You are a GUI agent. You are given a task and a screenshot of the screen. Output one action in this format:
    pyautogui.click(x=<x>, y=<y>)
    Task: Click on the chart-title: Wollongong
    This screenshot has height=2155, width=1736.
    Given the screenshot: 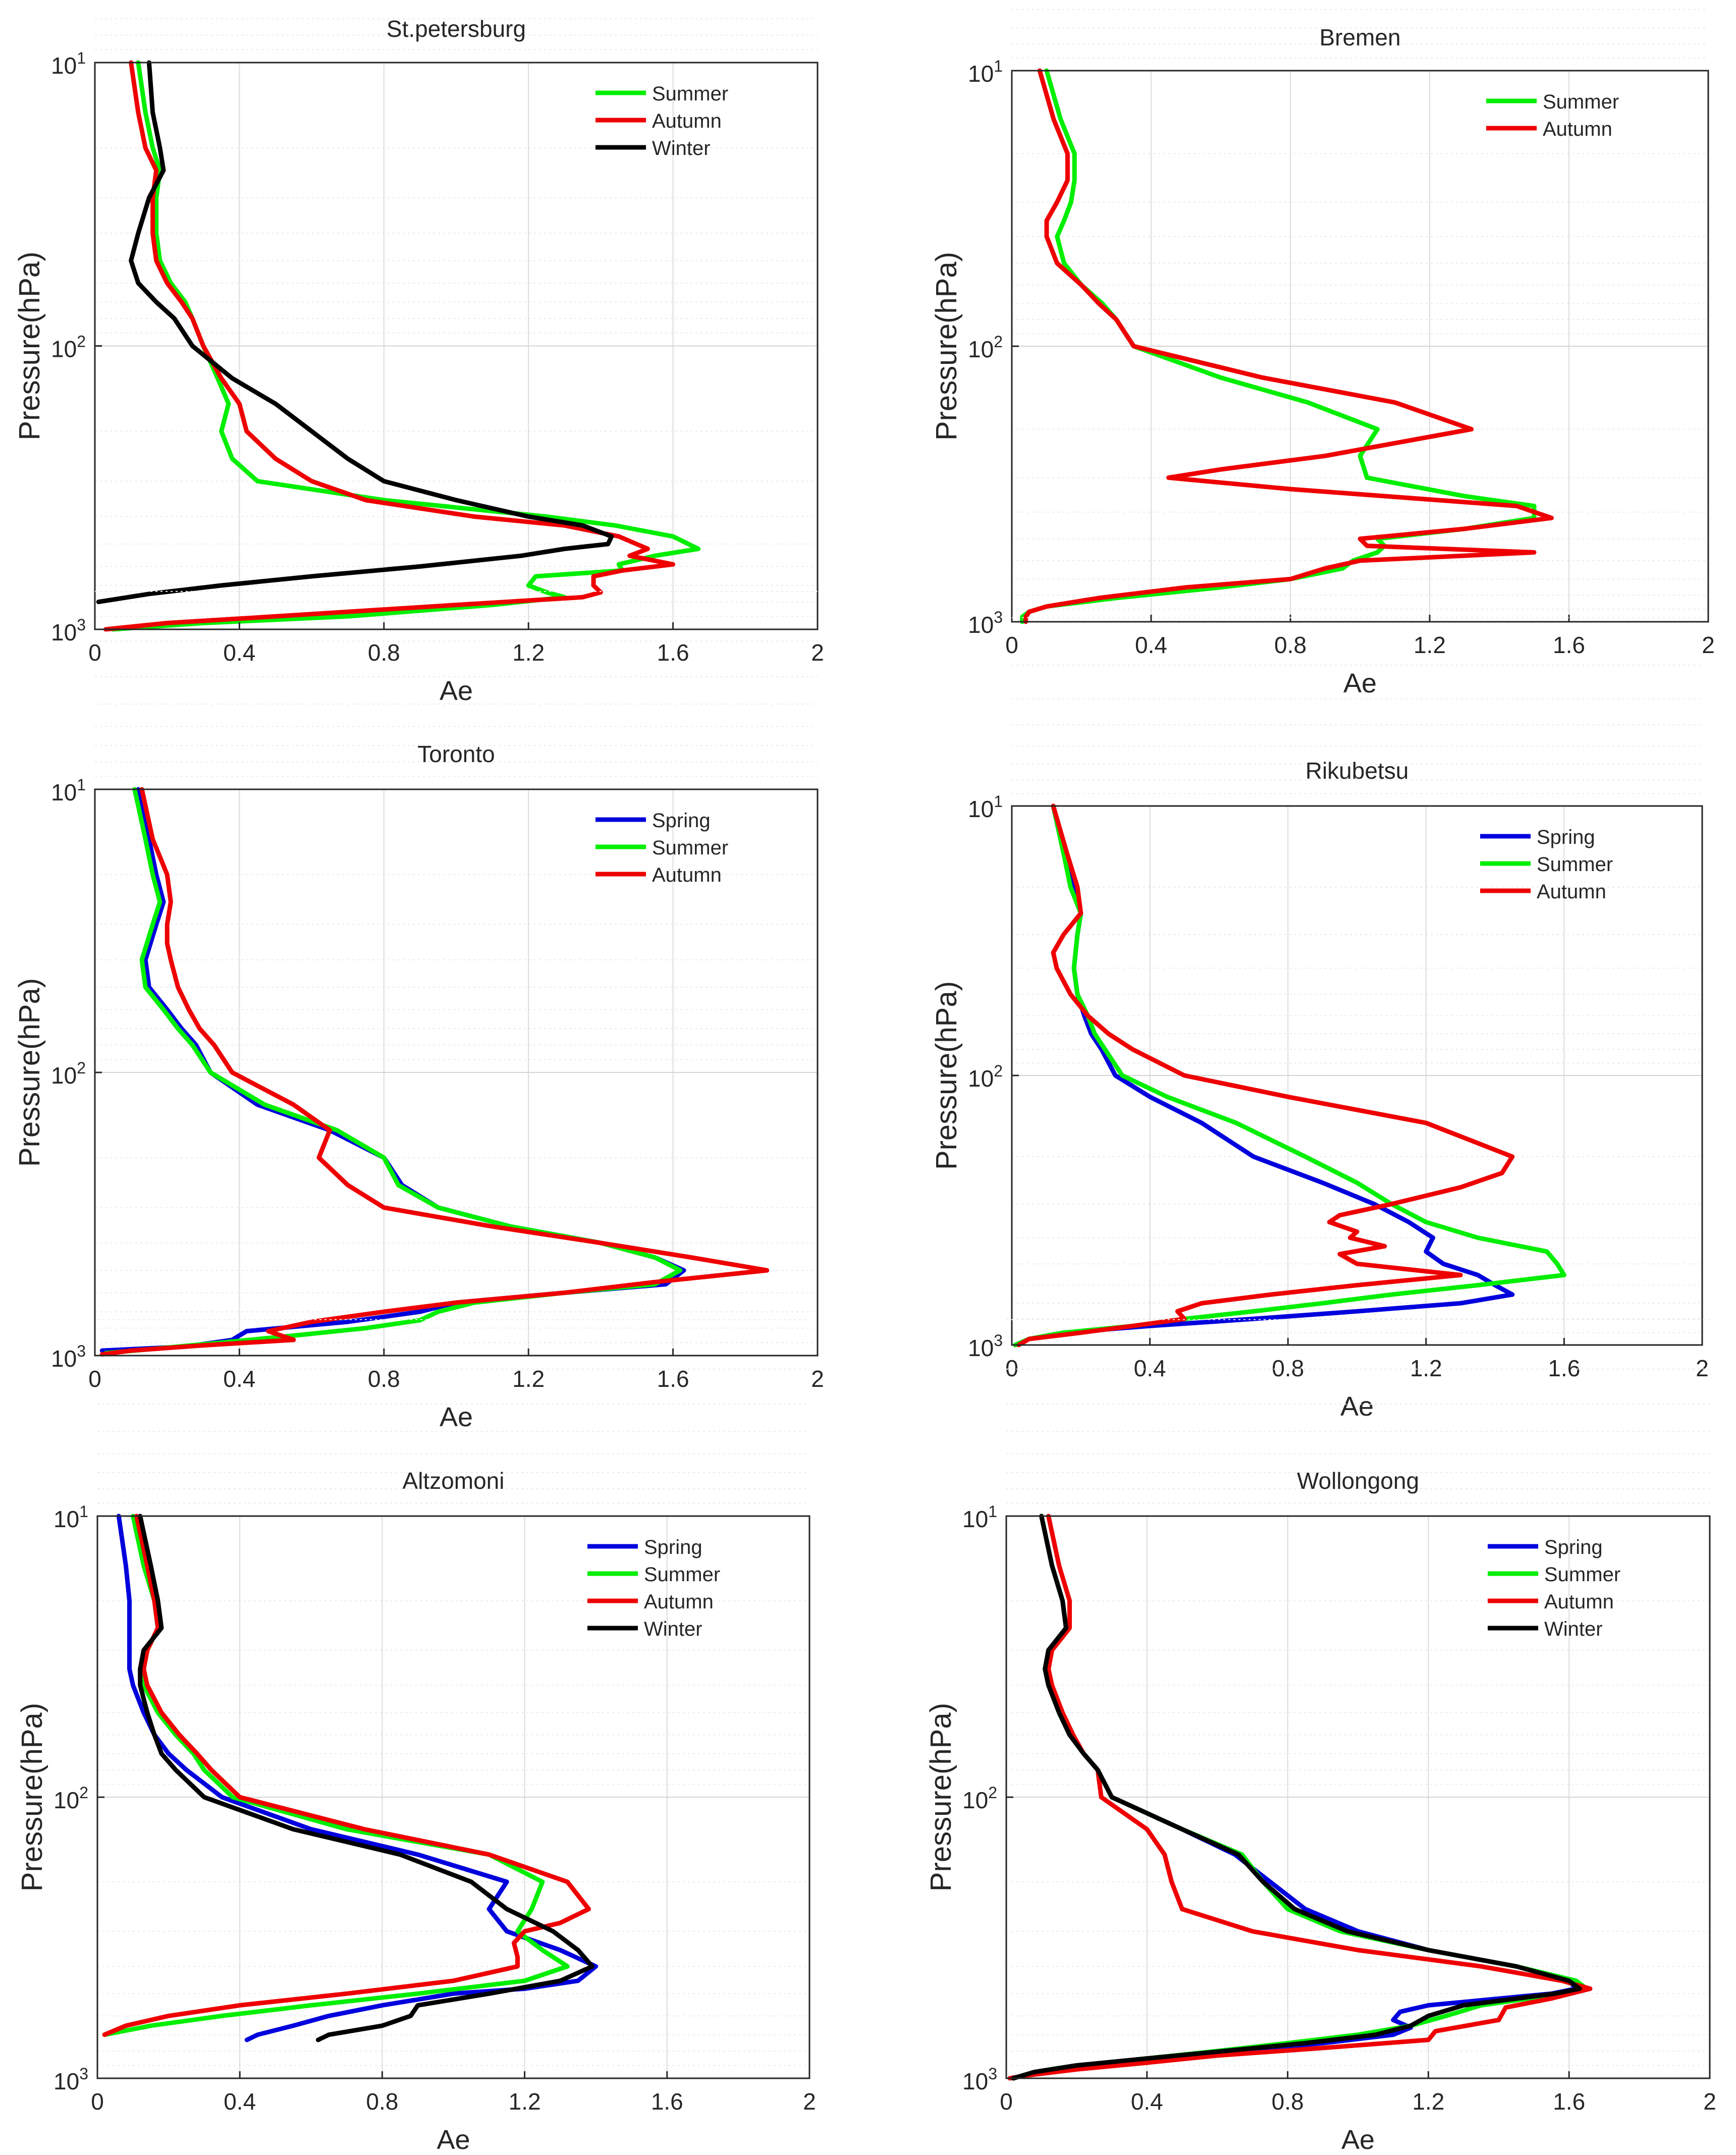 What is the action you would take?
    pyautogui.click(x=1358, y=1481)
    